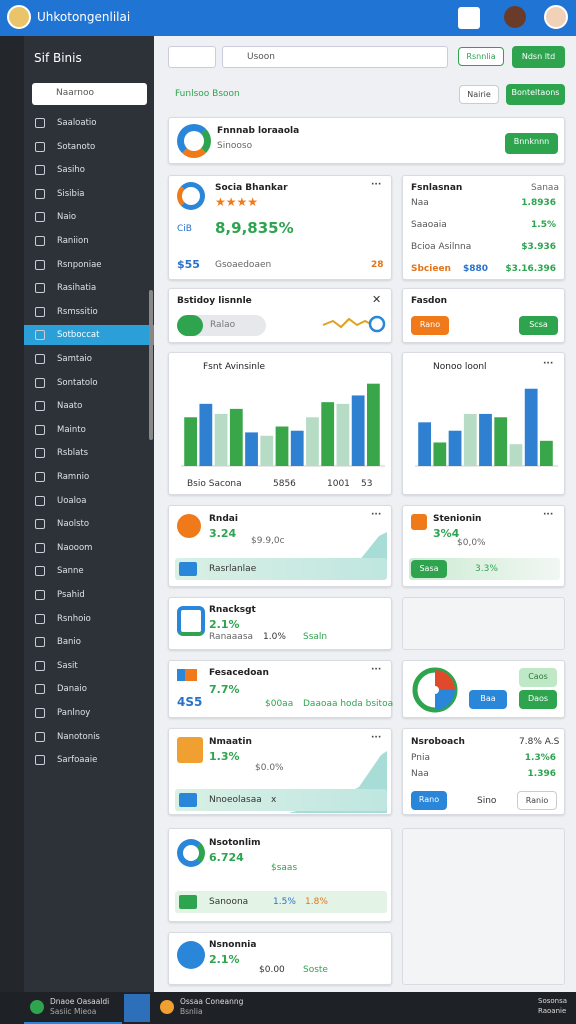 The image size is (576, 1024). I want to click on item: Daaoaa hoda bsitoa, so click(348, 704).